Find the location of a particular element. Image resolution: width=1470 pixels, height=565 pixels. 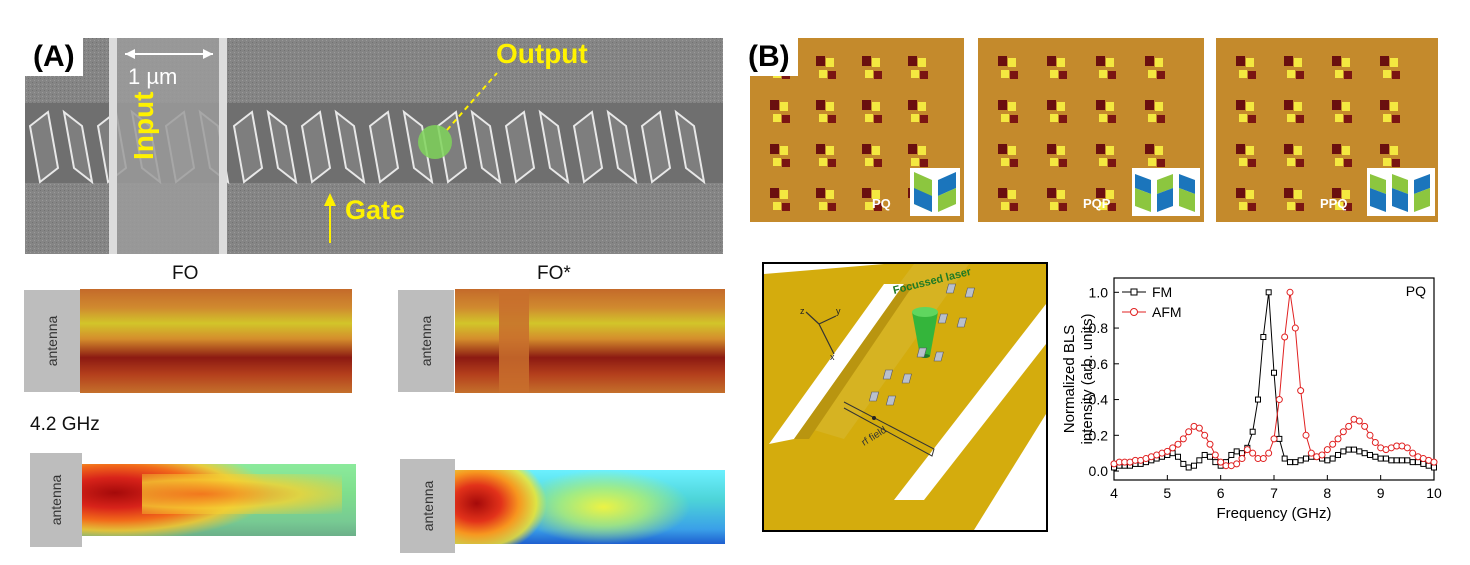

axis-z-label: z is located at coordinates (802, 311).